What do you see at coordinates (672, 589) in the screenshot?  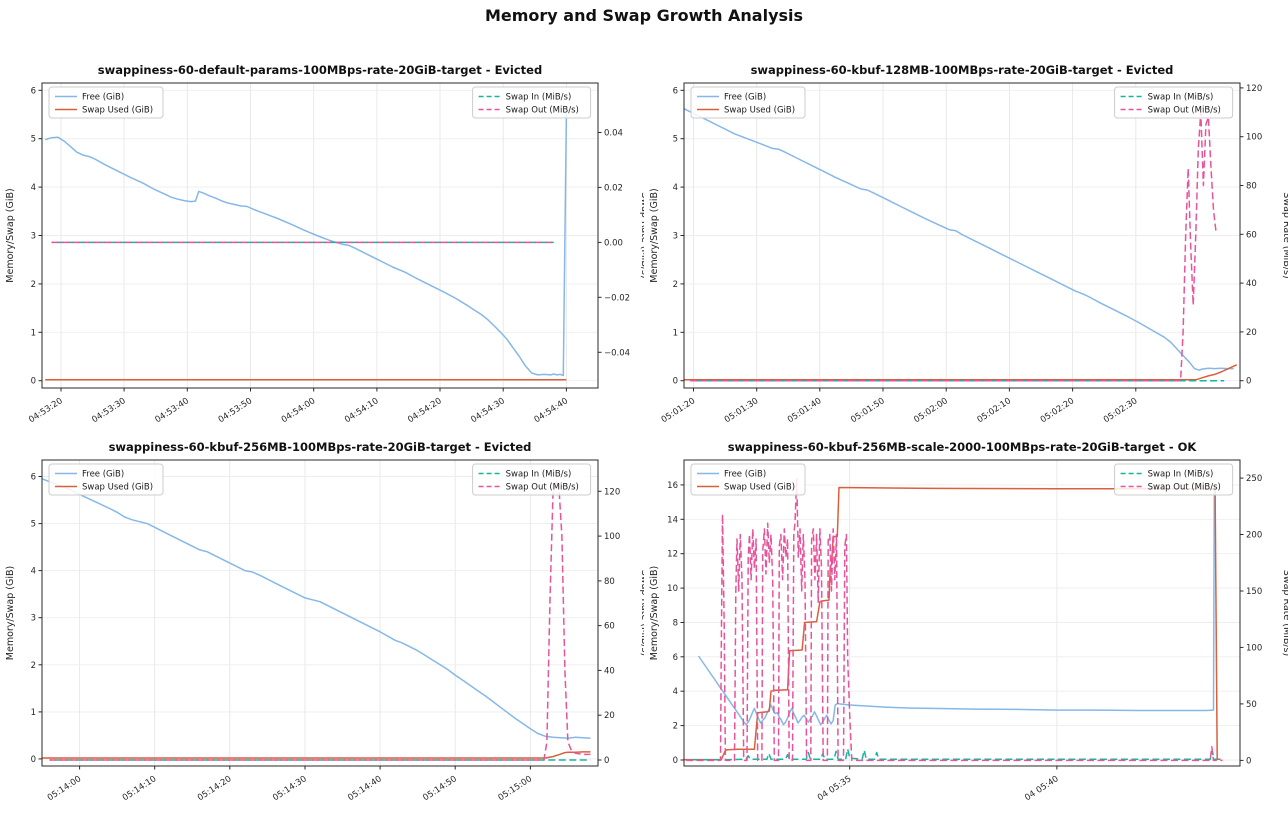 I see `left-tick-label: 10` at bounding box center [672, 589].